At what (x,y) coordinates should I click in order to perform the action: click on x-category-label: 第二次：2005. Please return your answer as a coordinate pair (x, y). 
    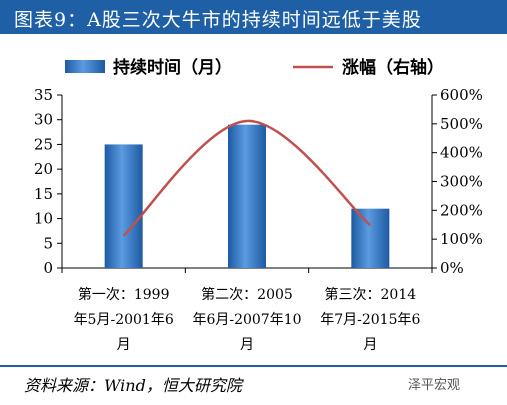
    Looking at the image, I should click on (247, 294).